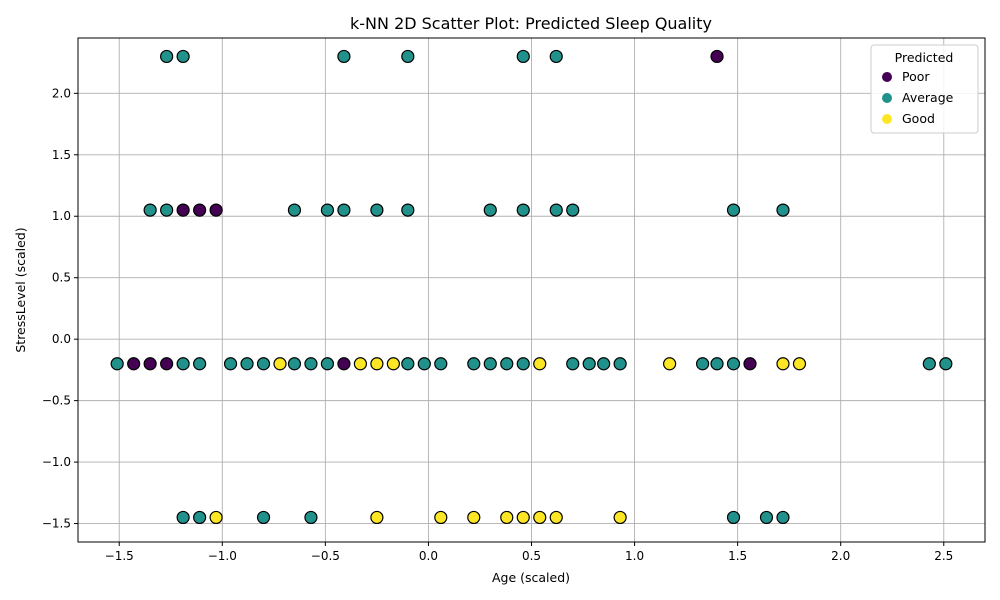 Image resolution: width=1000 pixels, height=600 pixels. Describe the element at coordinates (56, 524) in the screenshot. I see `y-tick-label: −1.5` at that location.